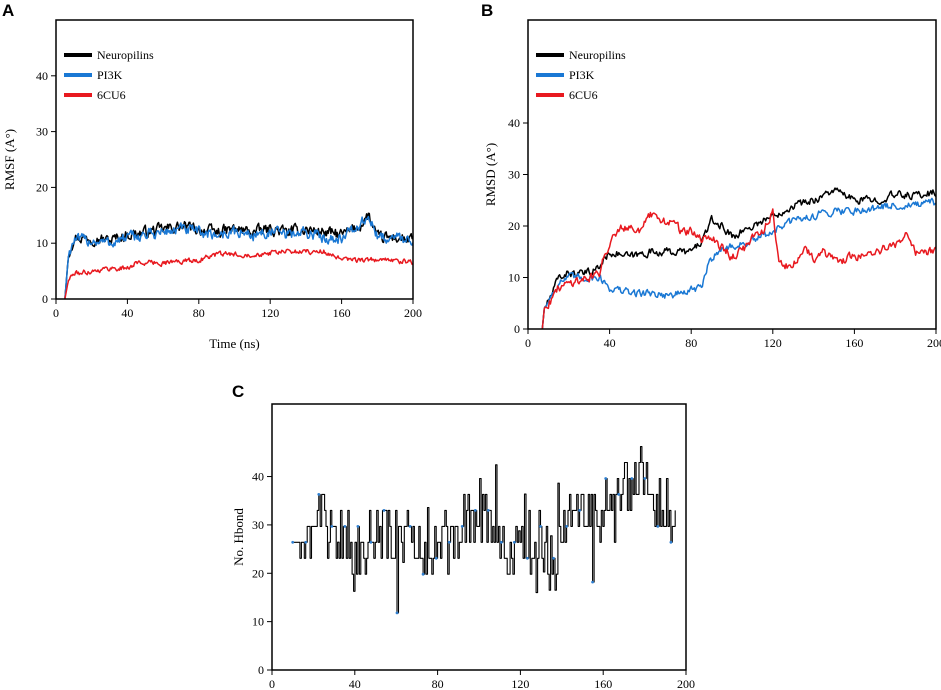  Describe the element at coordinates (8, 10) in the screenshot. I see `panel-letter-a: A` at that location.